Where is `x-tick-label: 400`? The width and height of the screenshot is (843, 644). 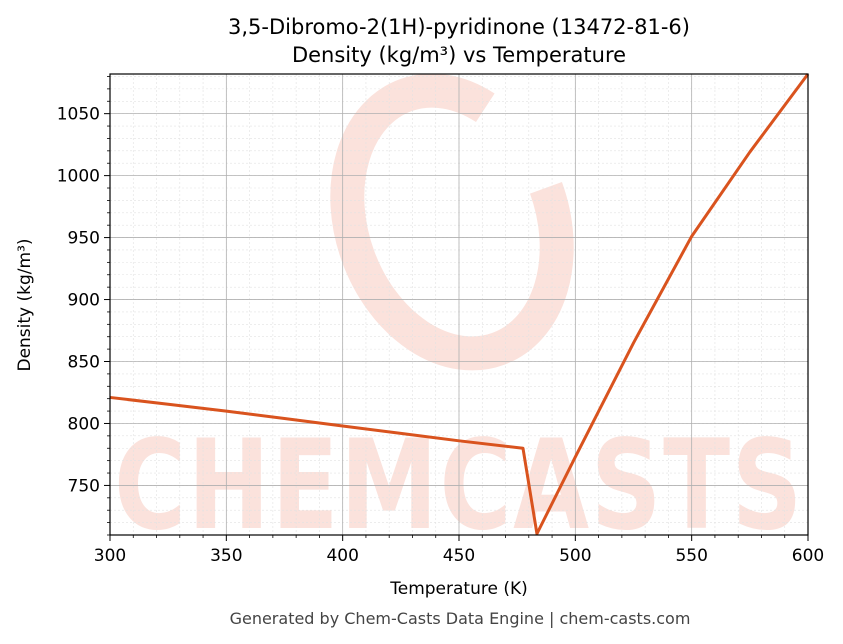
x-tick-label: 400 is located at coordinates (342, 556).